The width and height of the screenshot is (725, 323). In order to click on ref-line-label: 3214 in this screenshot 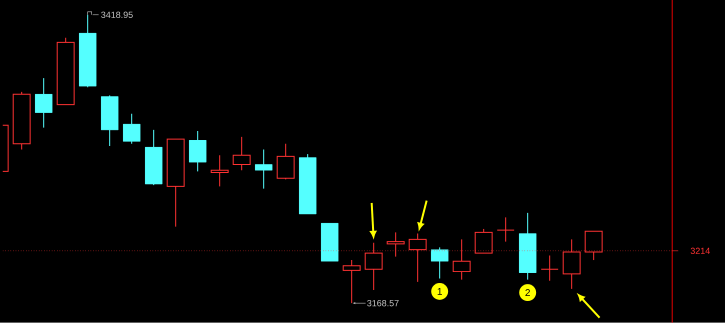, I will do `click(700, 251)`.